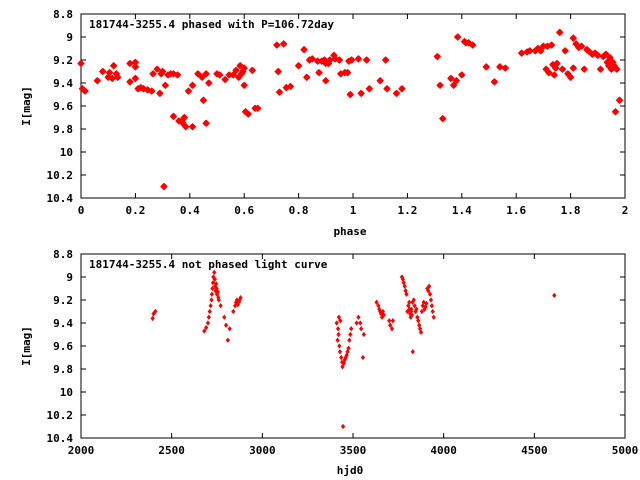 The image size is (640, 480). Describe the element at coordinates (60, 415) in the screenshot. I see `unphased-y-tick-label: 10.2` at that location.